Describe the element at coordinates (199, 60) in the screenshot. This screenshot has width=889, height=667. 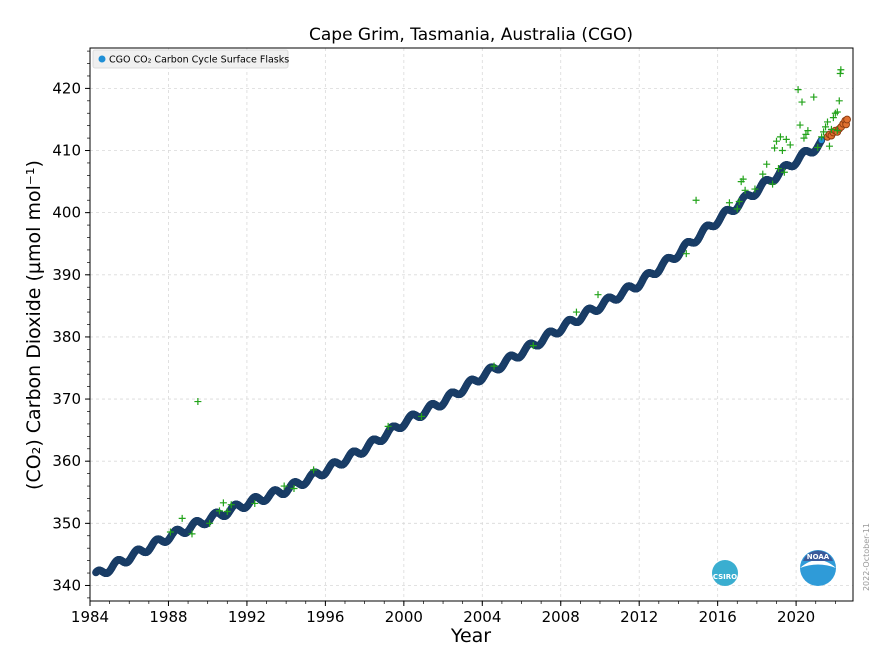
I see `legend-label: CGO CO₂ Carbon Cycle Surface Flasks` at that location.